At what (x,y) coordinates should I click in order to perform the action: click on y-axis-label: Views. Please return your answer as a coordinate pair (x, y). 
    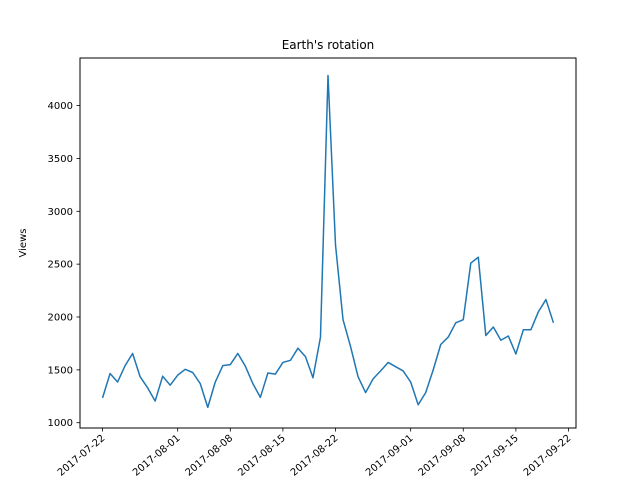
    Looking at the image, I should click on (23, 243).